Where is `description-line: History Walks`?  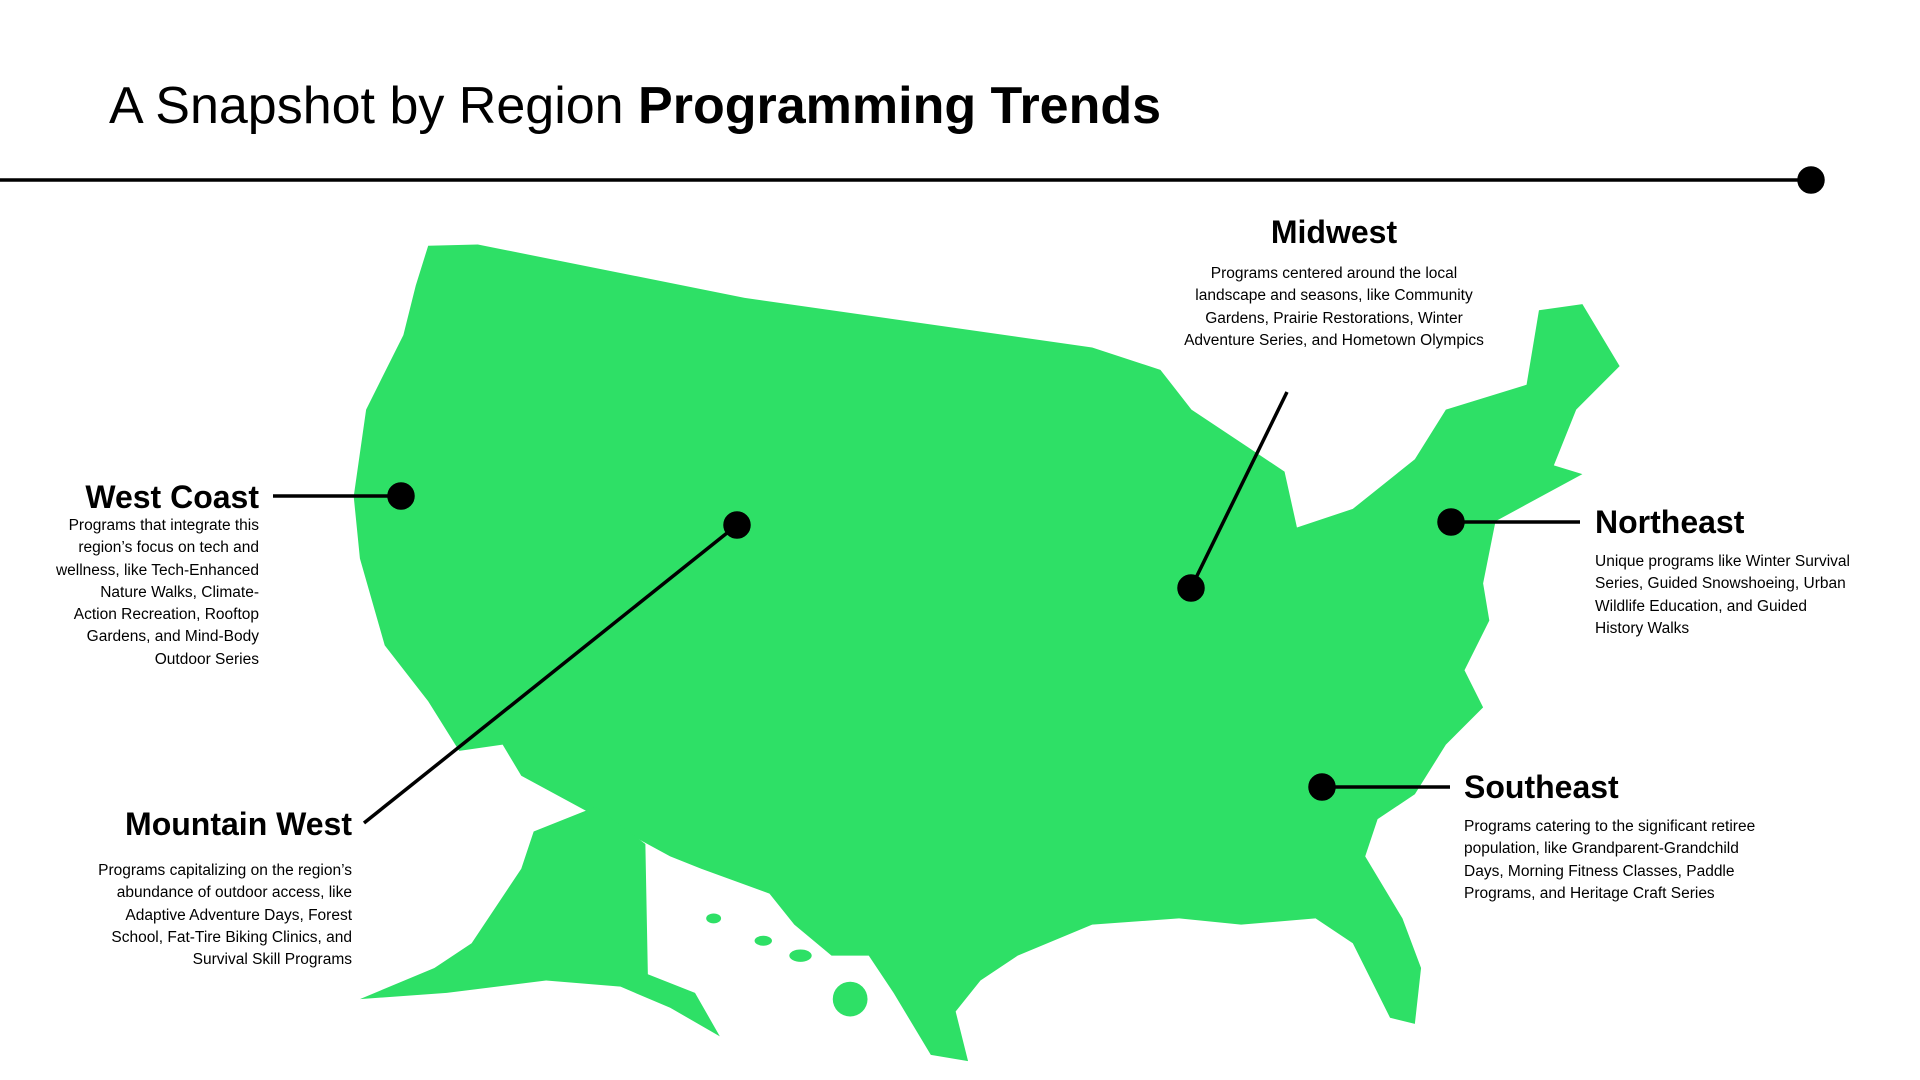
description-line: History Walks is located at coordinates (1642, 628).